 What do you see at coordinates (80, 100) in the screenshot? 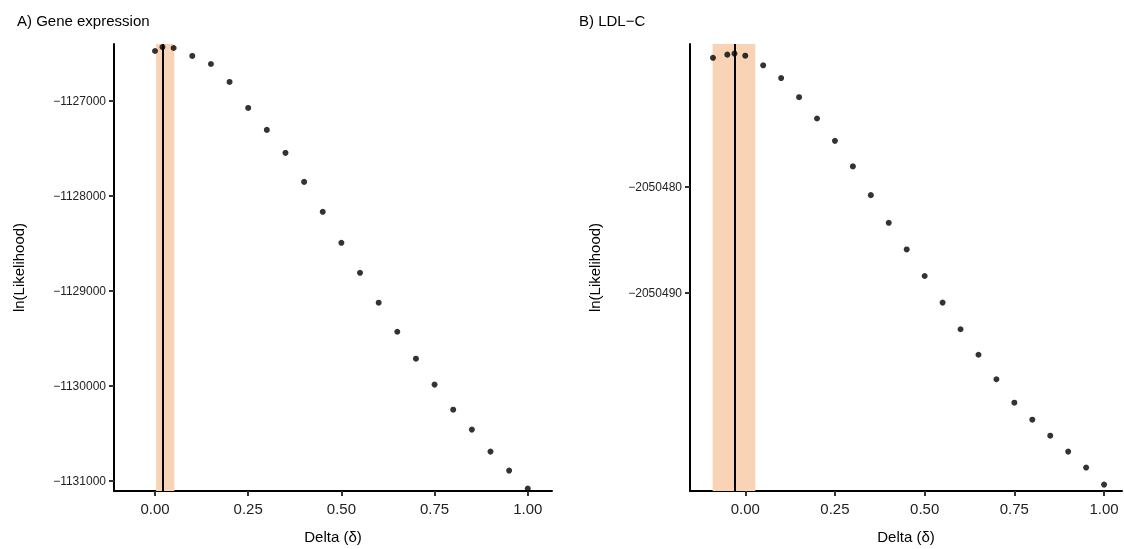
I see `y-tick-label: −1127000` at bounding box center [80, 100].